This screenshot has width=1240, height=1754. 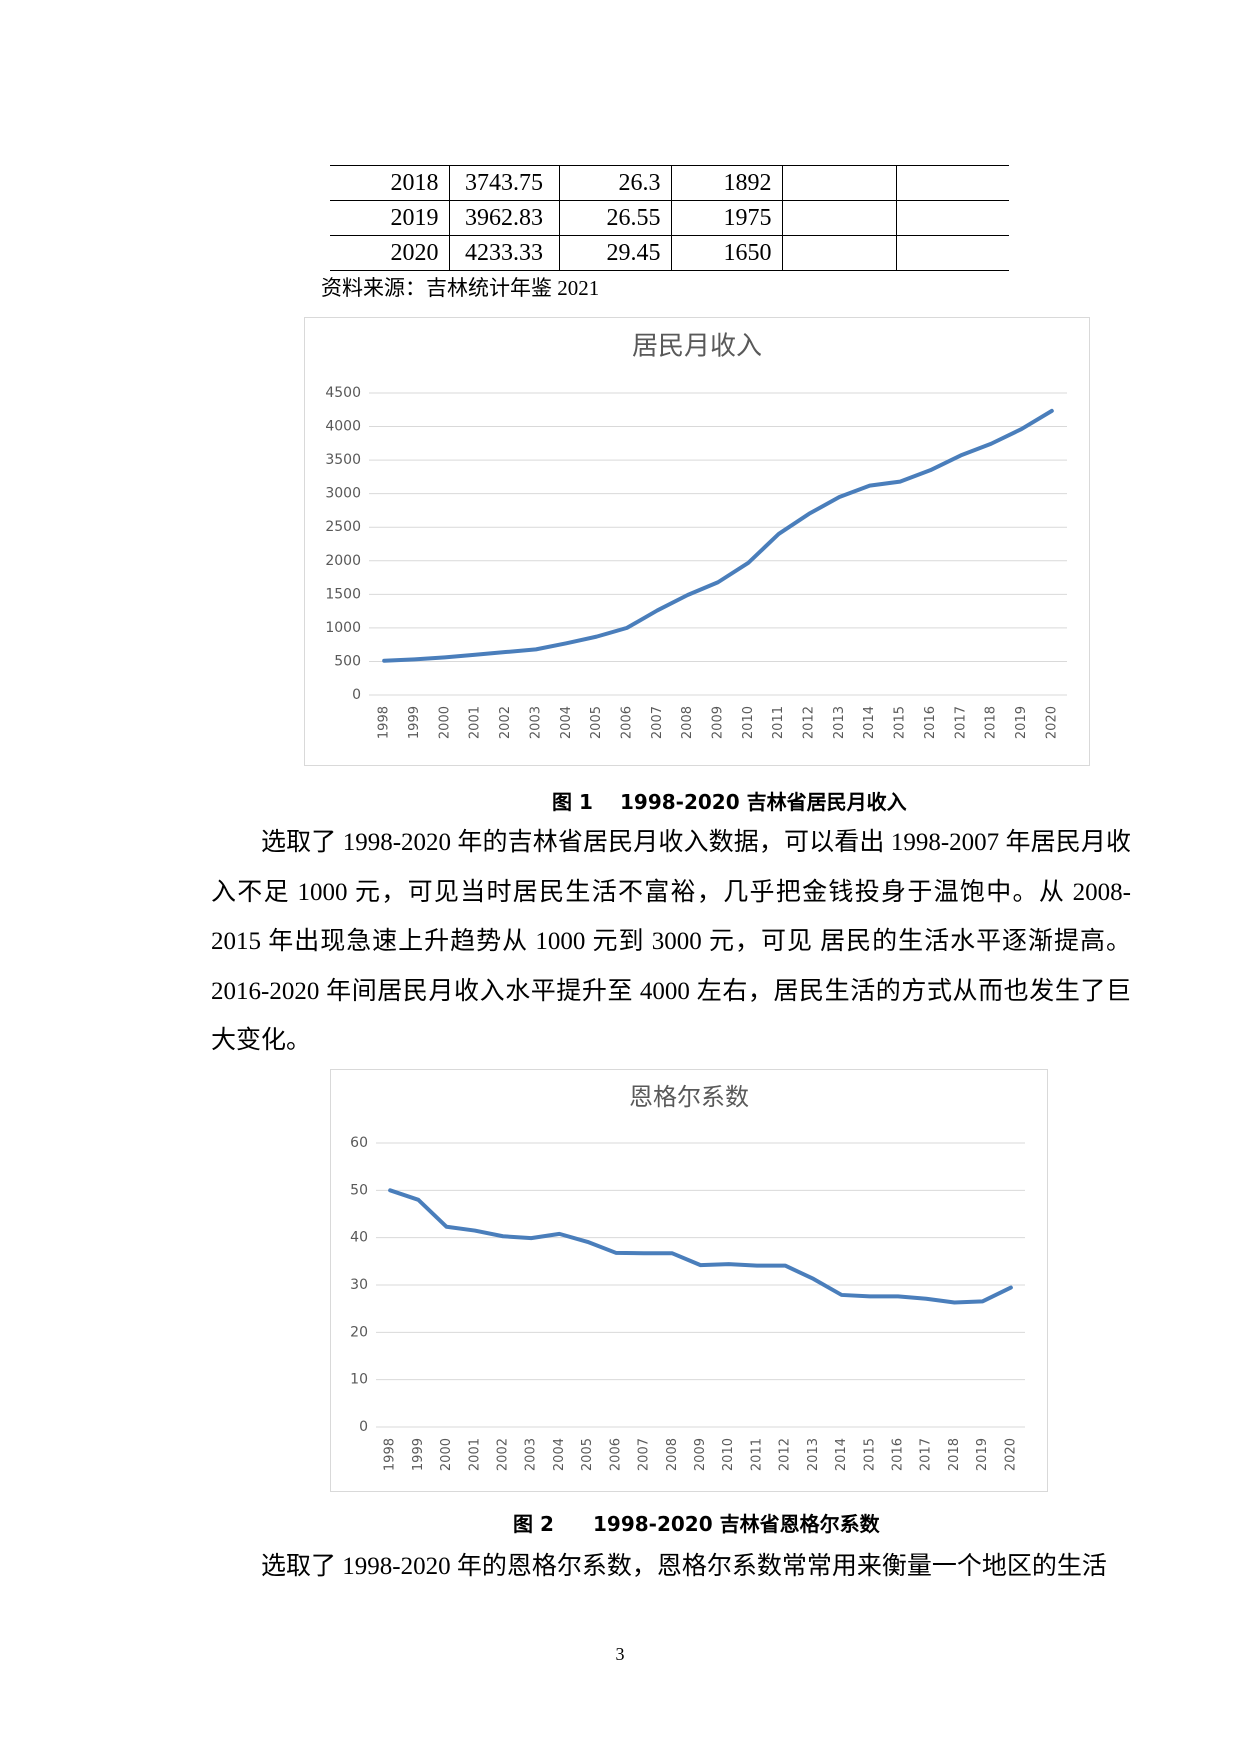 I want to click on paragraph: 选取了 1998-2020 年的恩格尔系数，恩格尔系数常常用来衡量一个地区的生活, so click(x=684, y=1566).